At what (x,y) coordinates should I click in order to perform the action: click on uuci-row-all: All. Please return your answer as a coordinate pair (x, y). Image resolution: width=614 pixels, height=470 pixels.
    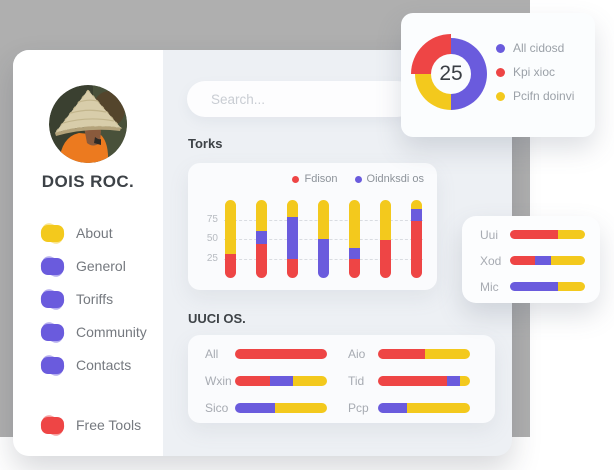
    Looking at the image, I should click on (266, 353).